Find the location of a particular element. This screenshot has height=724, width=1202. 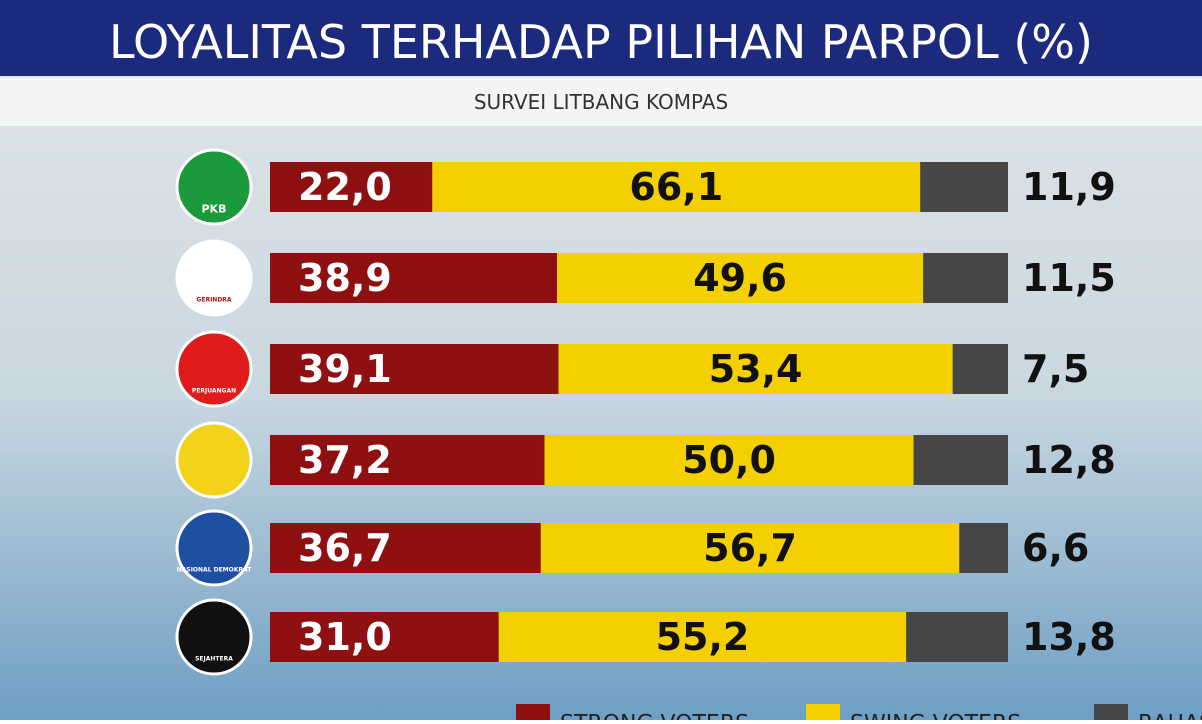

title-bar is located at coordinates (601, 38).